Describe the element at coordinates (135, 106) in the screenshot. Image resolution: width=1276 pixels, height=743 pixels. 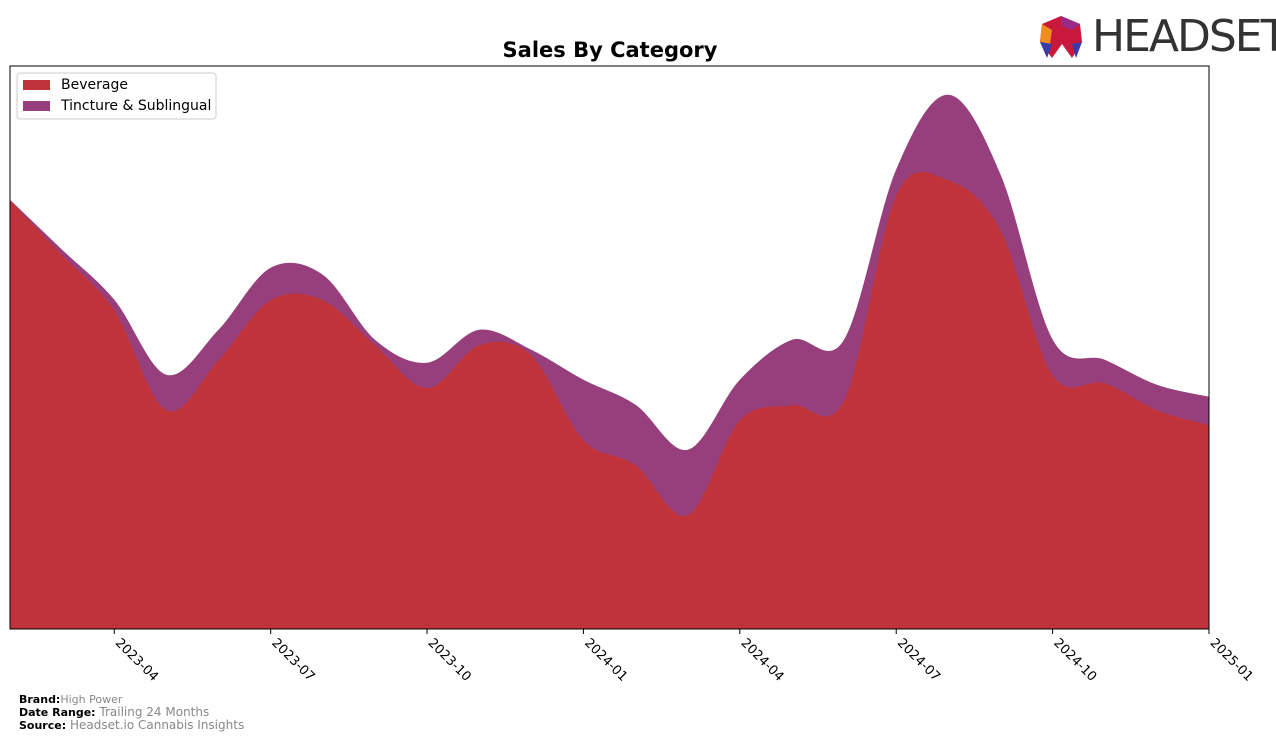
I see `legend-label: Tincture & Sublingual` at that location.